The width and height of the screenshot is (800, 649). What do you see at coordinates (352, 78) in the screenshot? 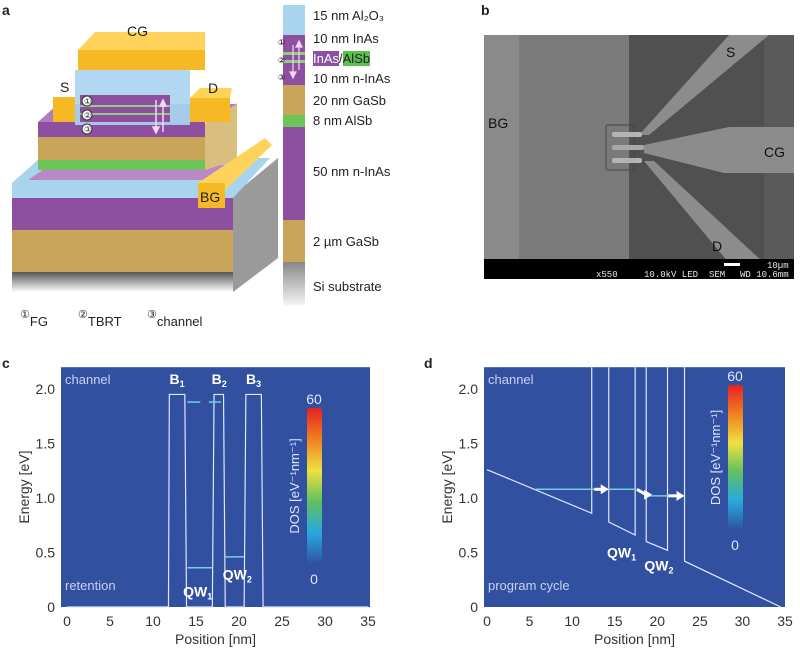
I see `layer-label: 10 nm n-InAs` at bounding box center [352, 78].